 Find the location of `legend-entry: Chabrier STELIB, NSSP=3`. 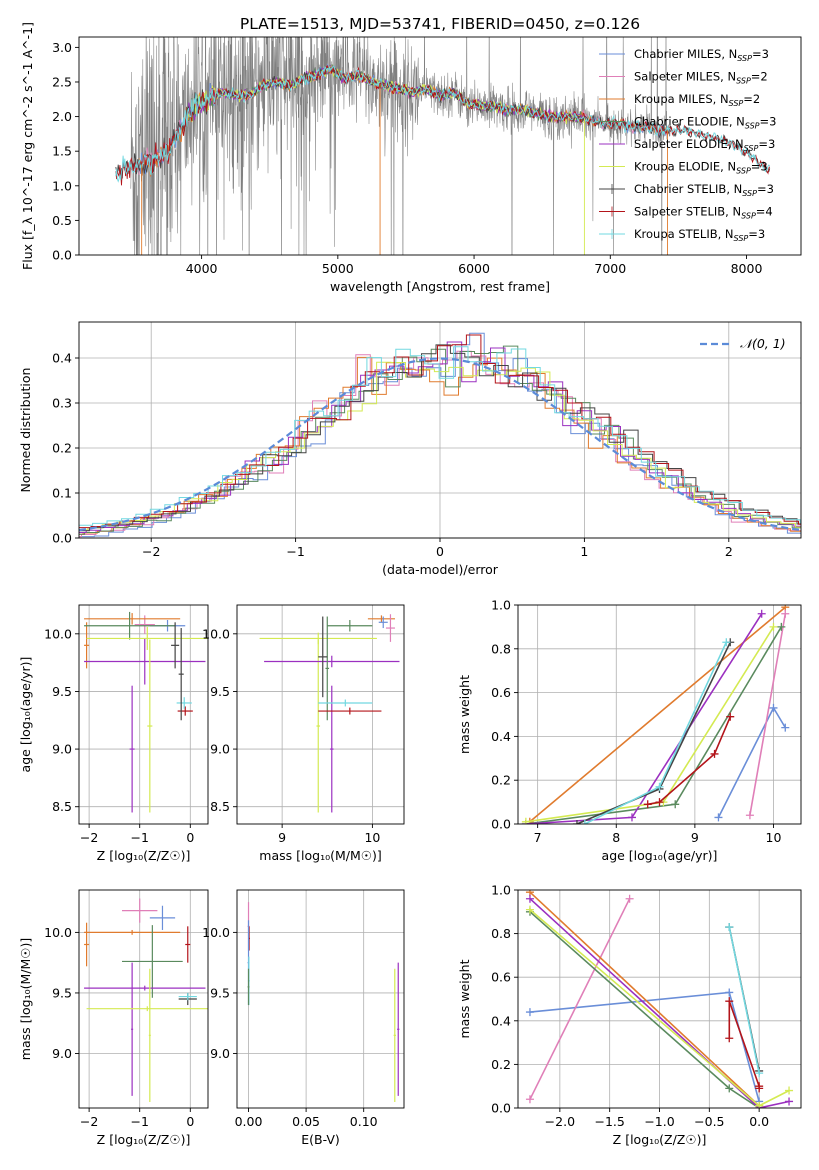

legend-entry: Chabrier STELIB, NSSP=3 is located at coordinates (704, 190).